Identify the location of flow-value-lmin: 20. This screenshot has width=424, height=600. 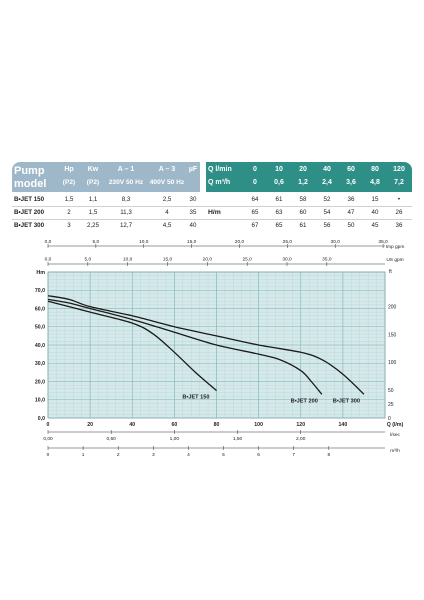
(303, 169).